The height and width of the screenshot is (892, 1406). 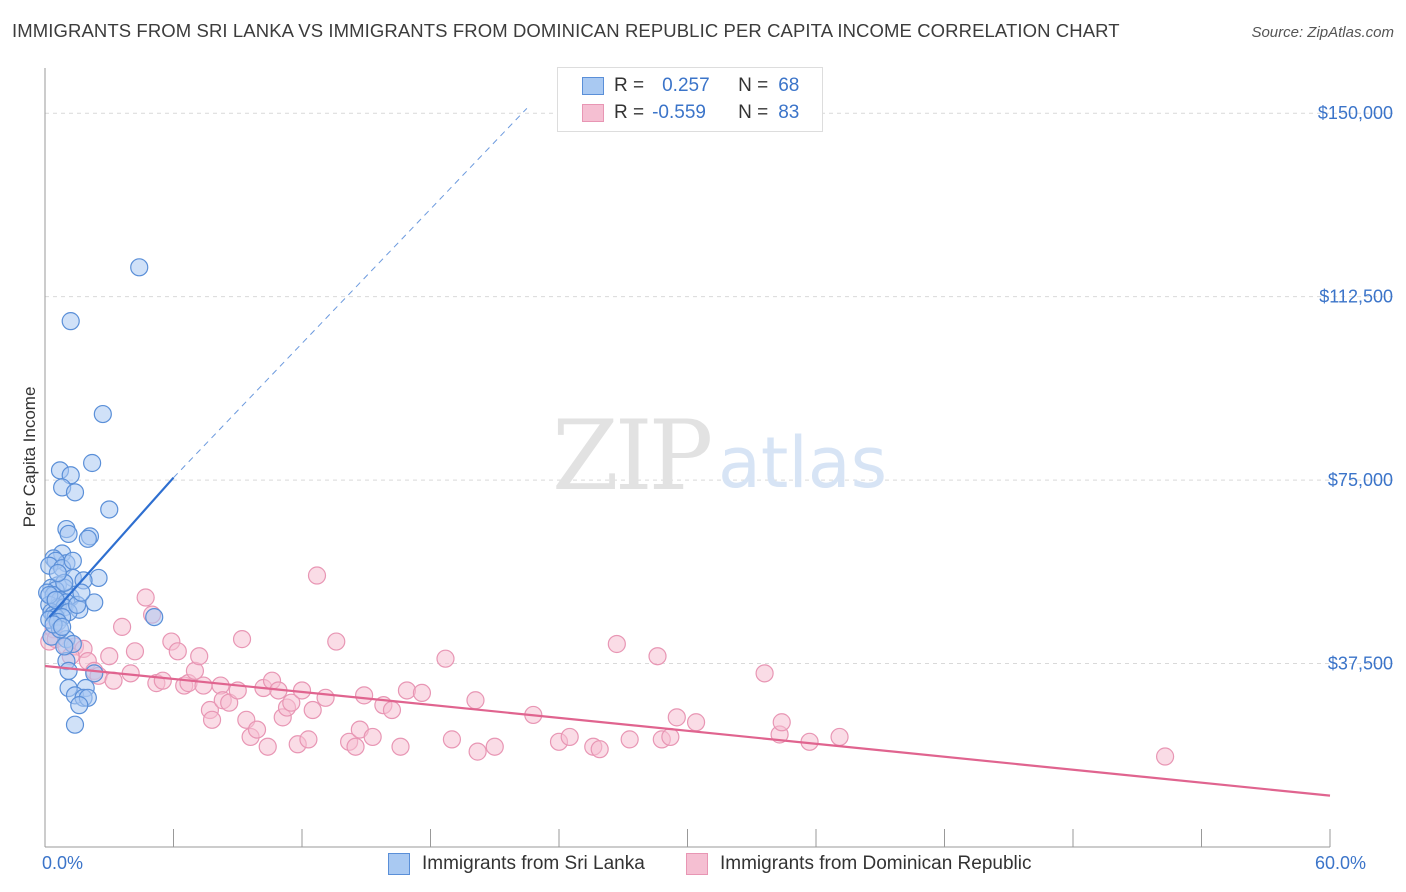 I want to click on y-tick-label: $150,000, so click(x=1355, y=113).